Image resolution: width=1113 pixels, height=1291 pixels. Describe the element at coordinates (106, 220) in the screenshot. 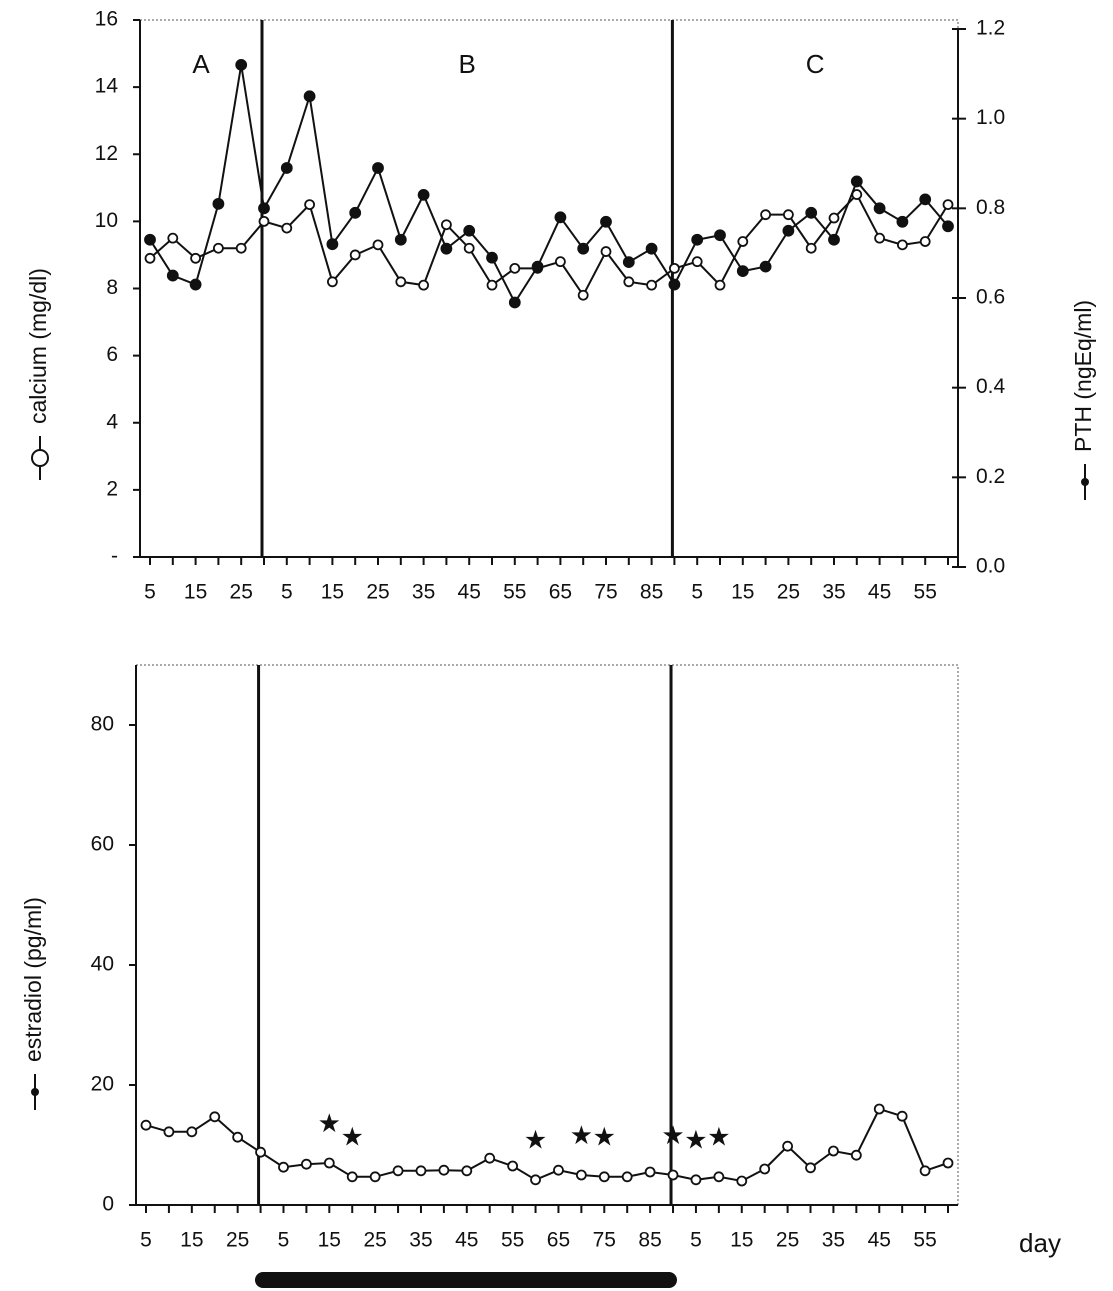

I see `y-tick-label: 10` at that location.